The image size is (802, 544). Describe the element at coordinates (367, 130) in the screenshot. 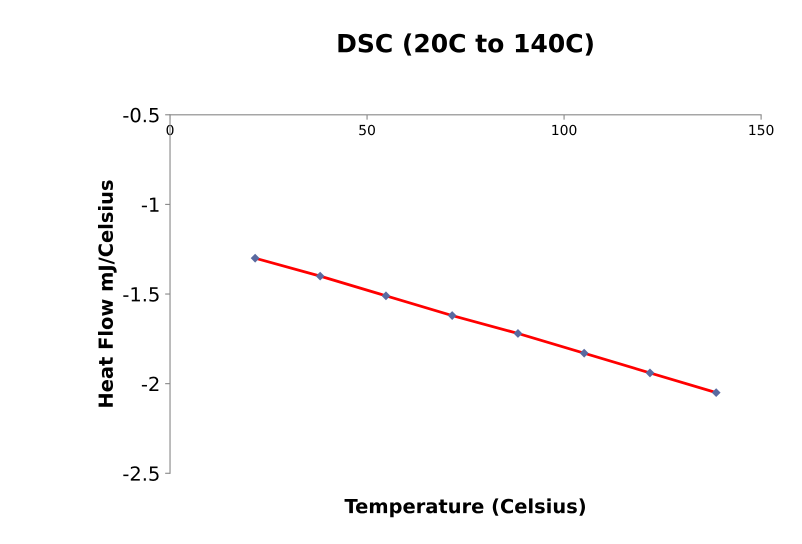

I see `x-tick-label: 50` at that location.